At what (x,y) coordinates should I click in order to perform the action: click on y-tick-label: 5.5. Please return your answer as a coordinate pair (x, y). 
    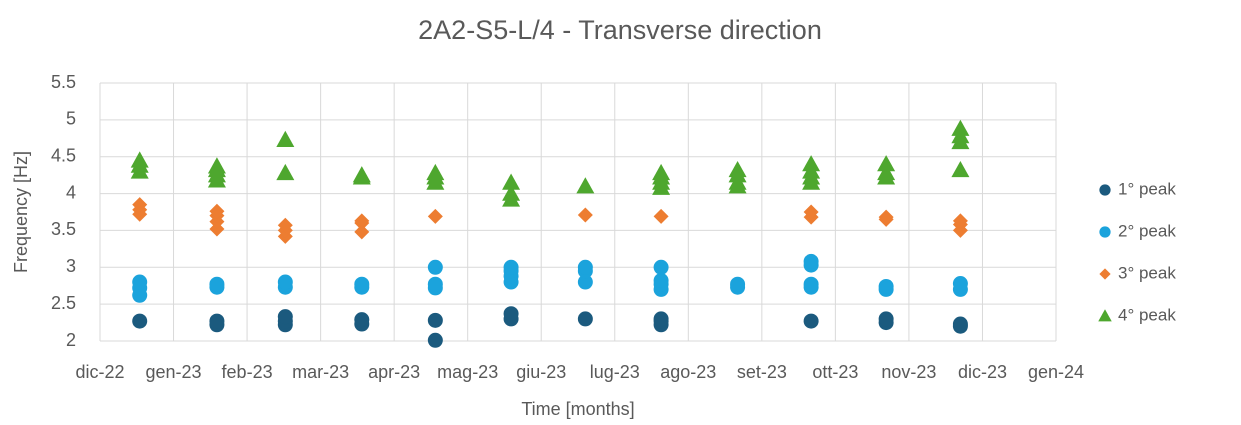
    Looking at the image, I should click on (63, 82).